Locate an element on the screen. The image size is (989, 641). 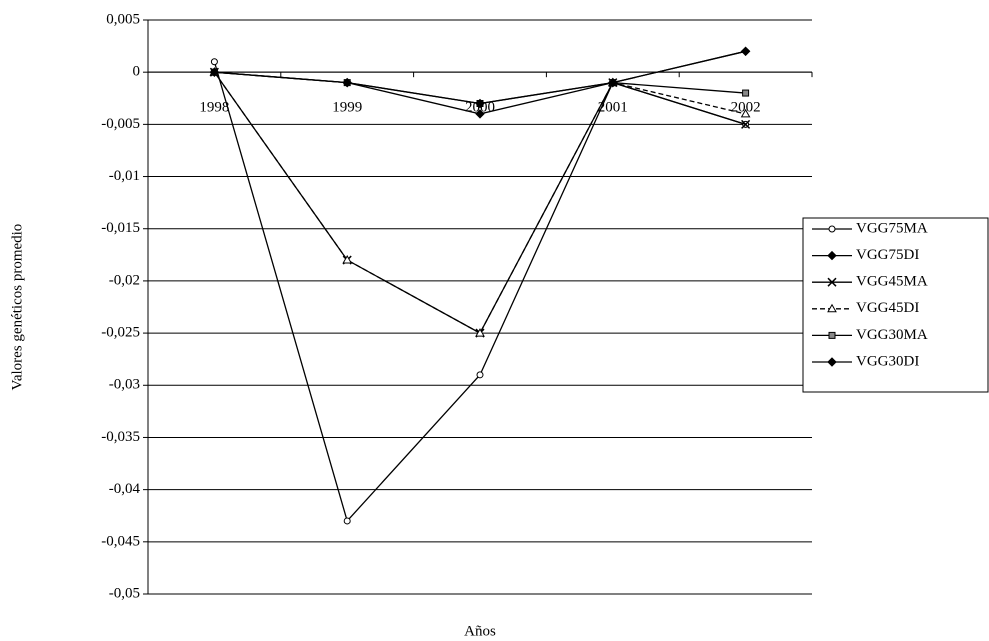
y-tick-label: -0,03 is located at coordinates (124, 385).